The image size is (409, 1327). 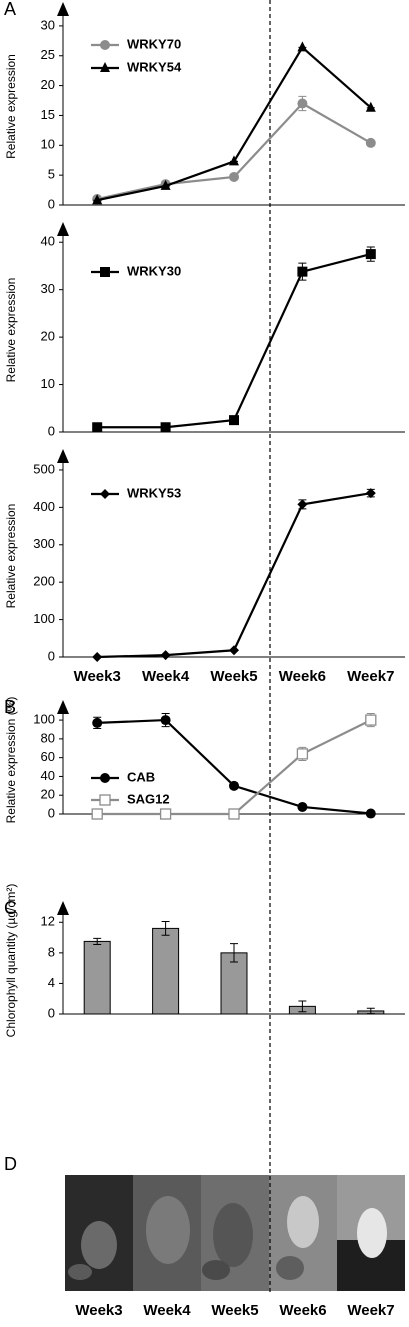 I want to click on y-tick-label: 60, so click(x=48, y=756).